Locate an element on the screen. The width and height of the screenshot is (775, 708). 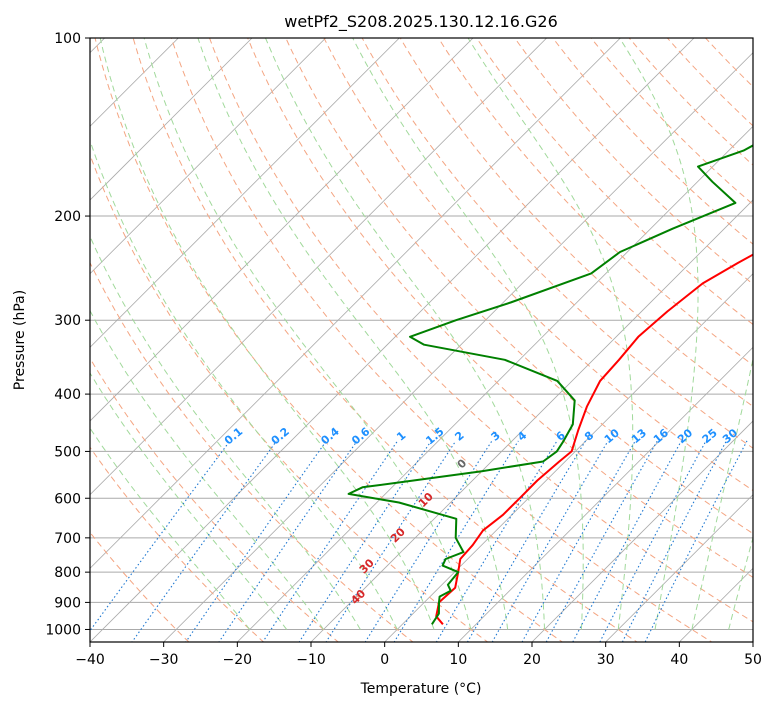
mixing-ratio-label: 0.6 is located at coordinates (361, 436).